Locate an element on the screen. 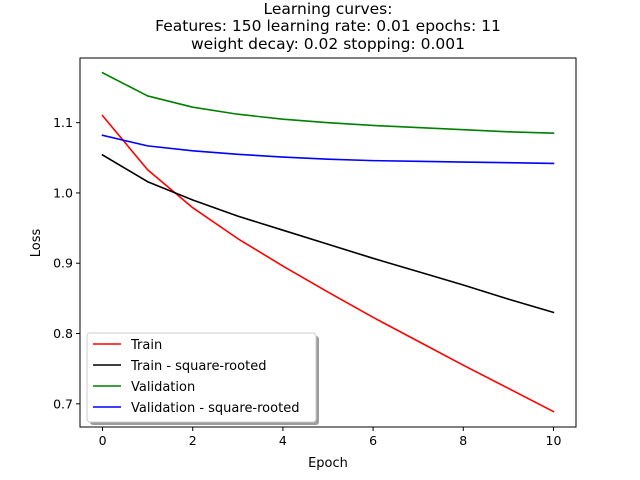 The width and height of the screenshot is (640, 480). y-tick-label: 1.0 is located at coordinates (63, 192).